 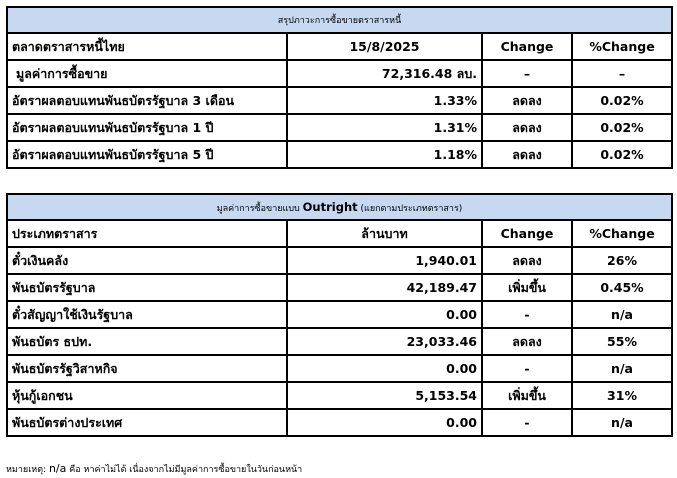 I want to click on row-value: 1,940.01, so click(x=384, y=260).